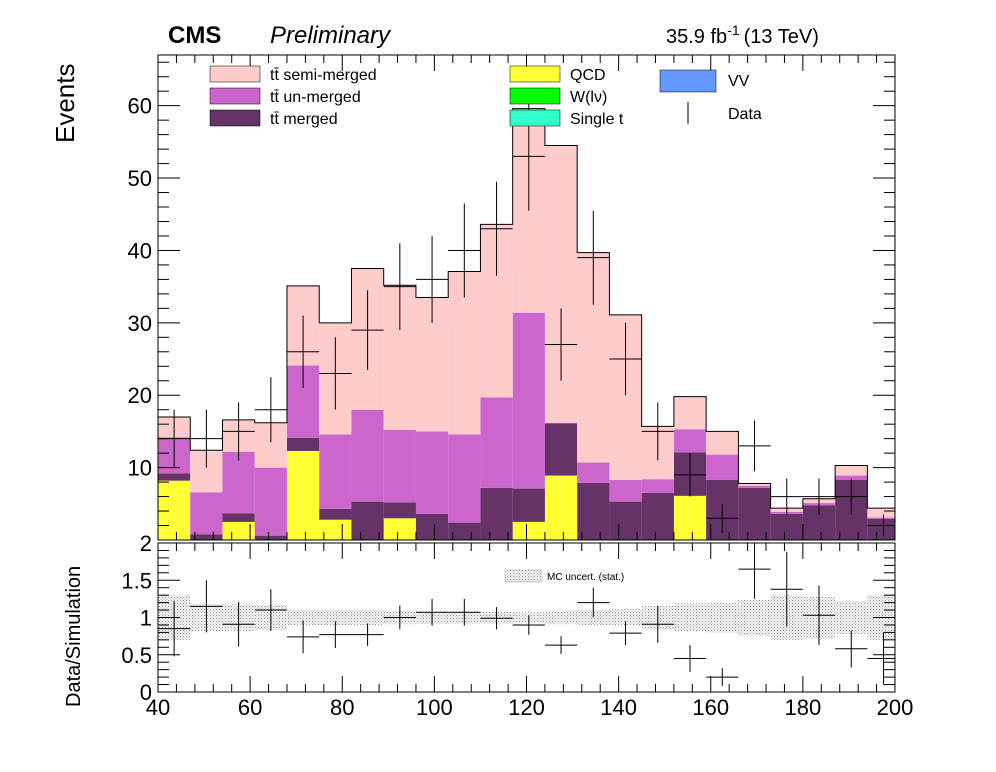 This screenshot has height=772, width=996. What do you see at coordinates (742, 35) in the screenshot?
I see `lumi-label: 35.9 fb-1 (13 TeV)` at bounding box center [742, 35].